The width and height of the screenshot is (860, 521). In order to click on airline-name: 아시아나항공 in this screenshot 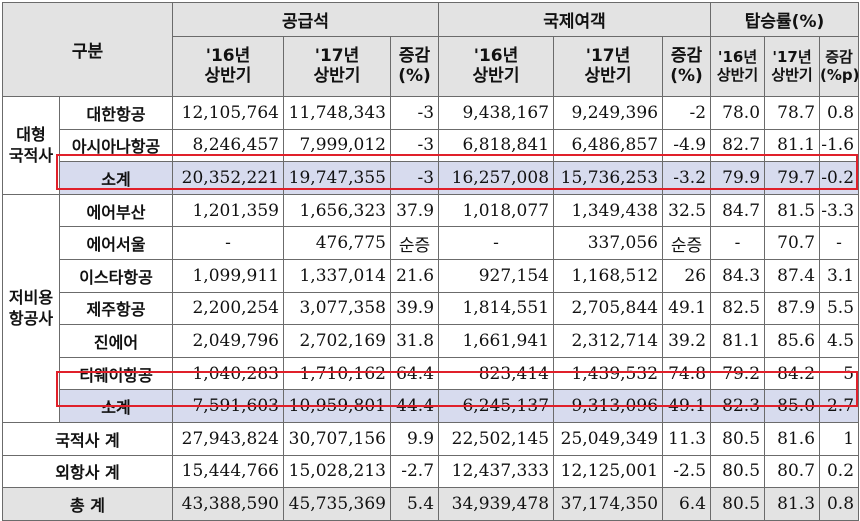, I will do `click(116, 145)`.